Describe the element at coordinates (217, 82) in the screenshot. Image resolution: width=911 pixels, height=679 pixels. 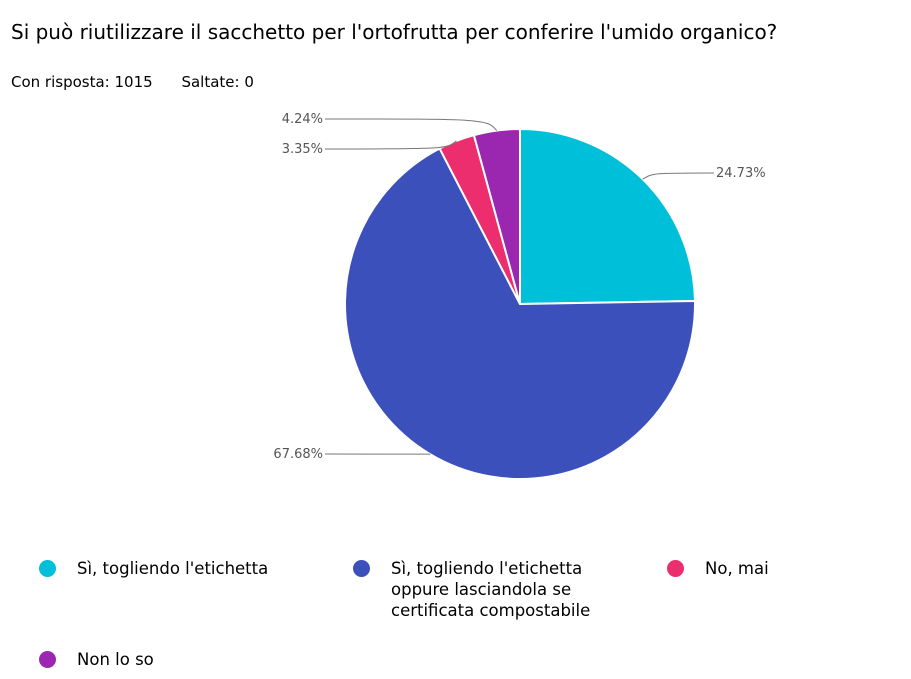
I see `skipped-count: Saltate: 0` at that location.